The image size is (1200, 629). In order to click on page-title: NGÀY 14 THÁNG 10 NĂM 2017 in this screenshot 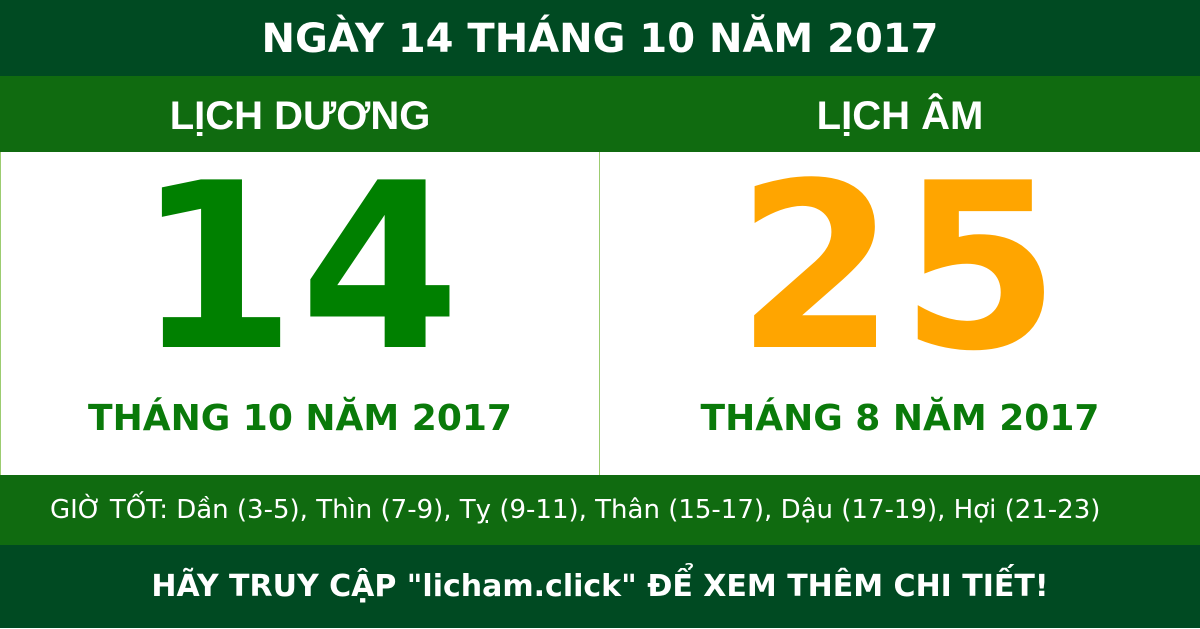, I will do `click(600, 38)`.